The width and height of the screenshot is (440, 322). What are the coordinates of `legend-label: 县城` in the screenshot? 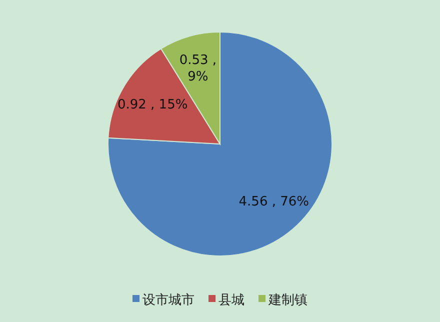 It's located at (231, 300).